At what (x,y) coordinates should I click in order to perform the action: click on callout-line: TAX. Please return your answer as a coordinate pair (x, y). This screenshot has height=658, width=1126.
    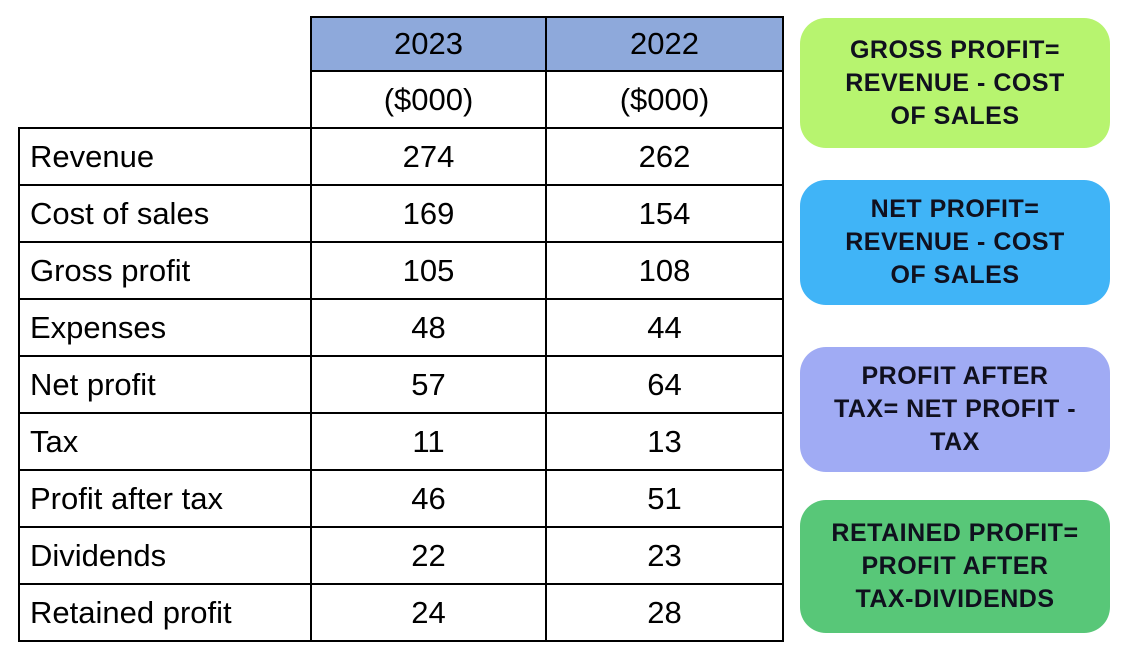
    Looking at the image, I should click on (955, 442).